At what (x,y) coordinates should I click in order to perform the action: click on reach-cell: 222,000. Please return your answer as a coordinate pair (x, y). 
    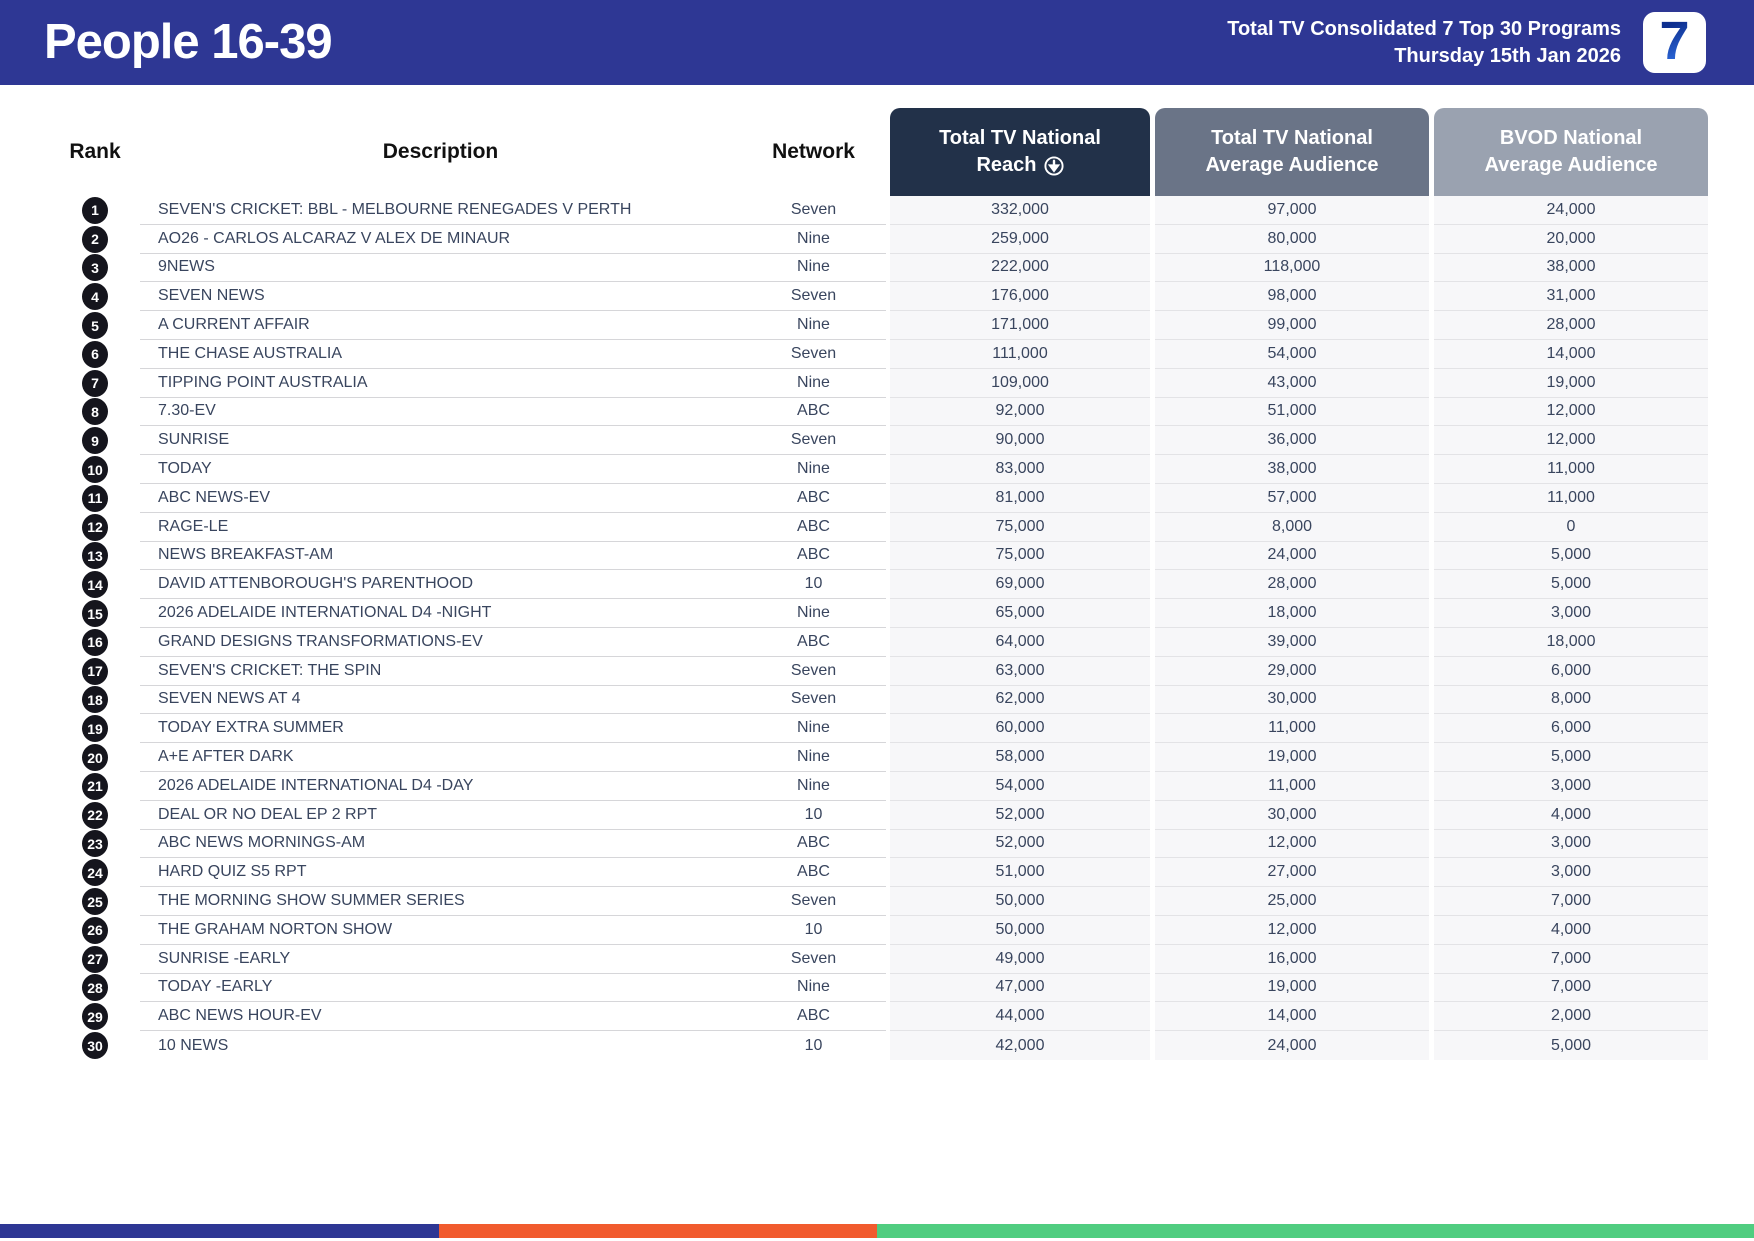
    Looking at the image, I should click on (1020, 268).